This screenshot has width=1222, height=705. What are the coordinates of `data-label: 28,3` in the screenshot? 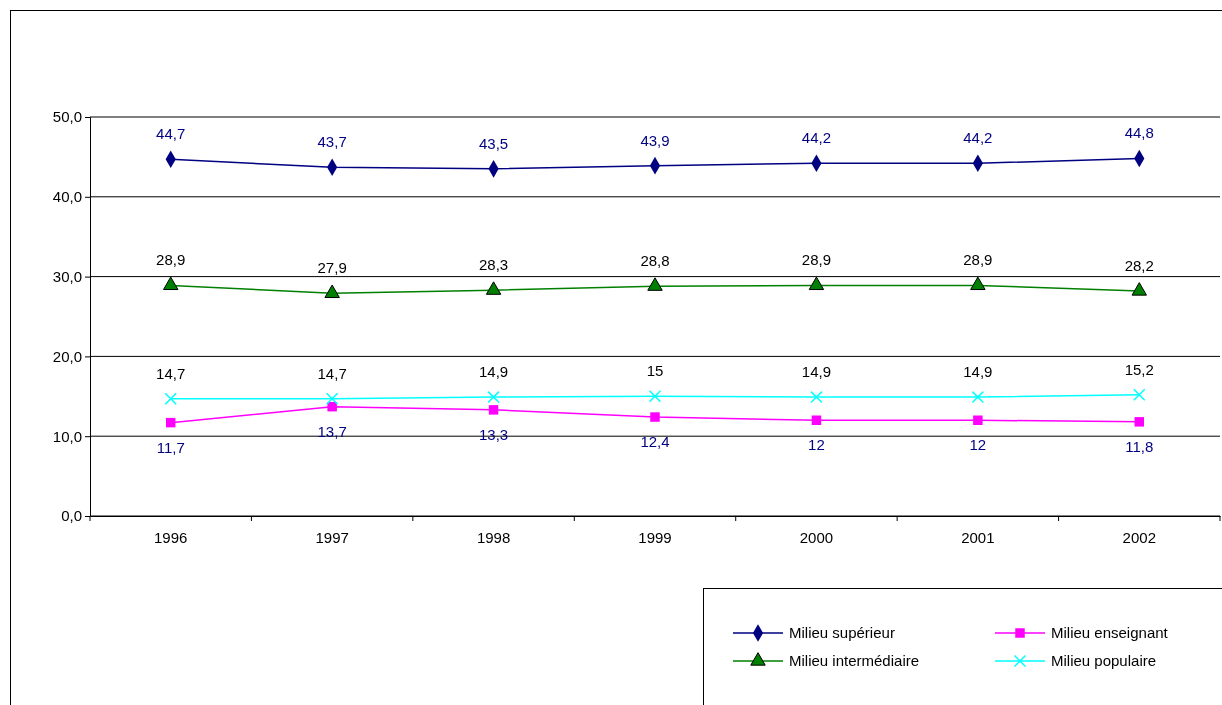 It's located at (493, 265).